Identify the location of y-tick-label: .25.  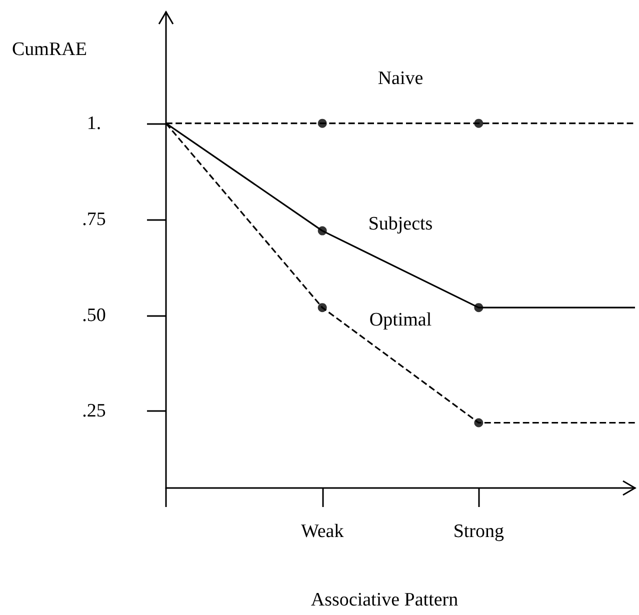
(94, 411).